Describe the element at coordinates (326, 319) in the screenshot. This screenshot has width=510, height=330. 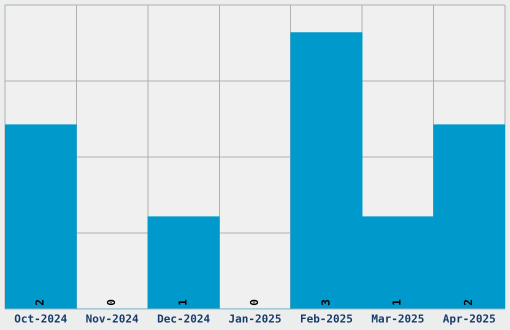
I see `x-tick-label: Feb-2025` at that location.